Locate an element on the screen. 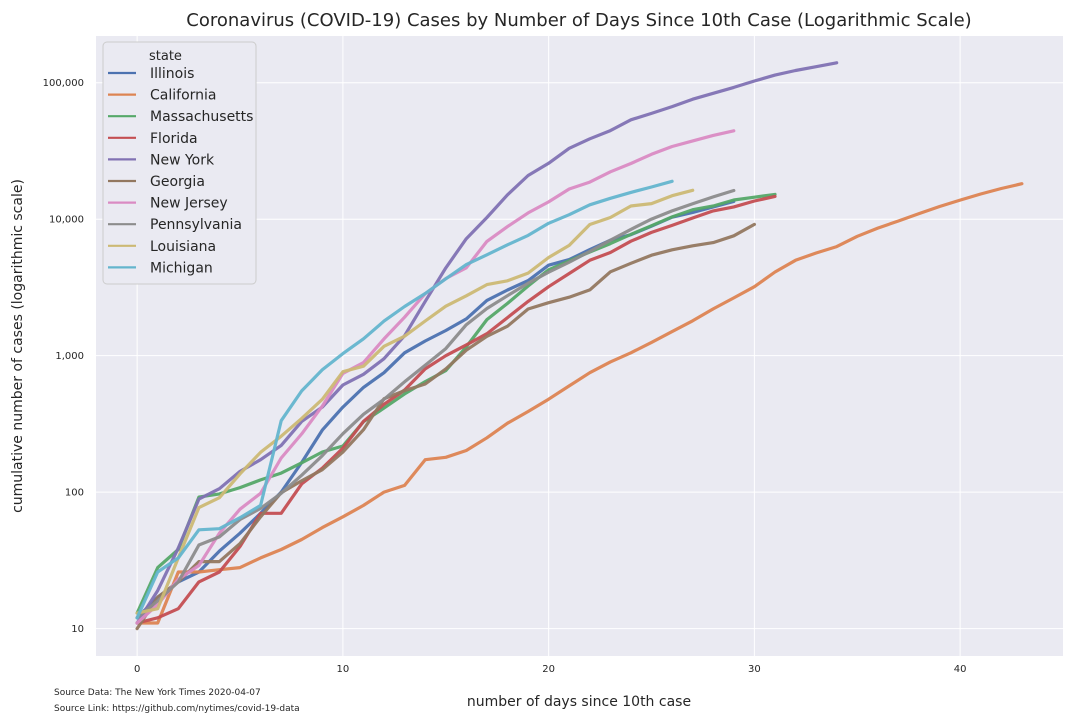  x-axis-ticks: 0 10 20 30 40 is located at coordinates (550, 669).